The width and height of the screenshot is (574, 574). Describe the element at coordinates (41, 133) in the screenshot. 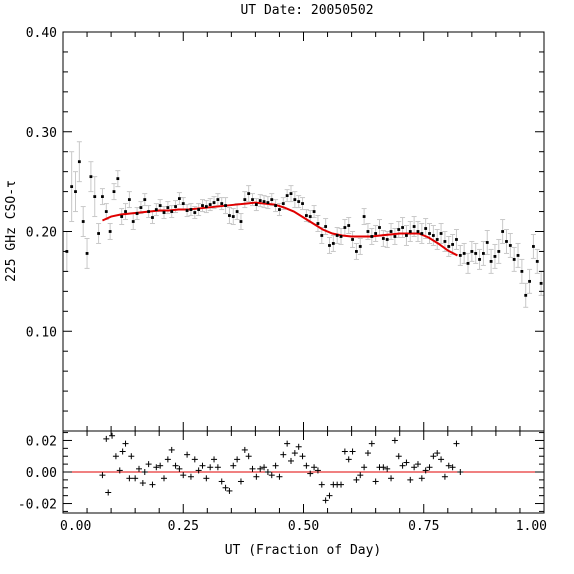

I see `y-tick-label: 0.30` at that location.